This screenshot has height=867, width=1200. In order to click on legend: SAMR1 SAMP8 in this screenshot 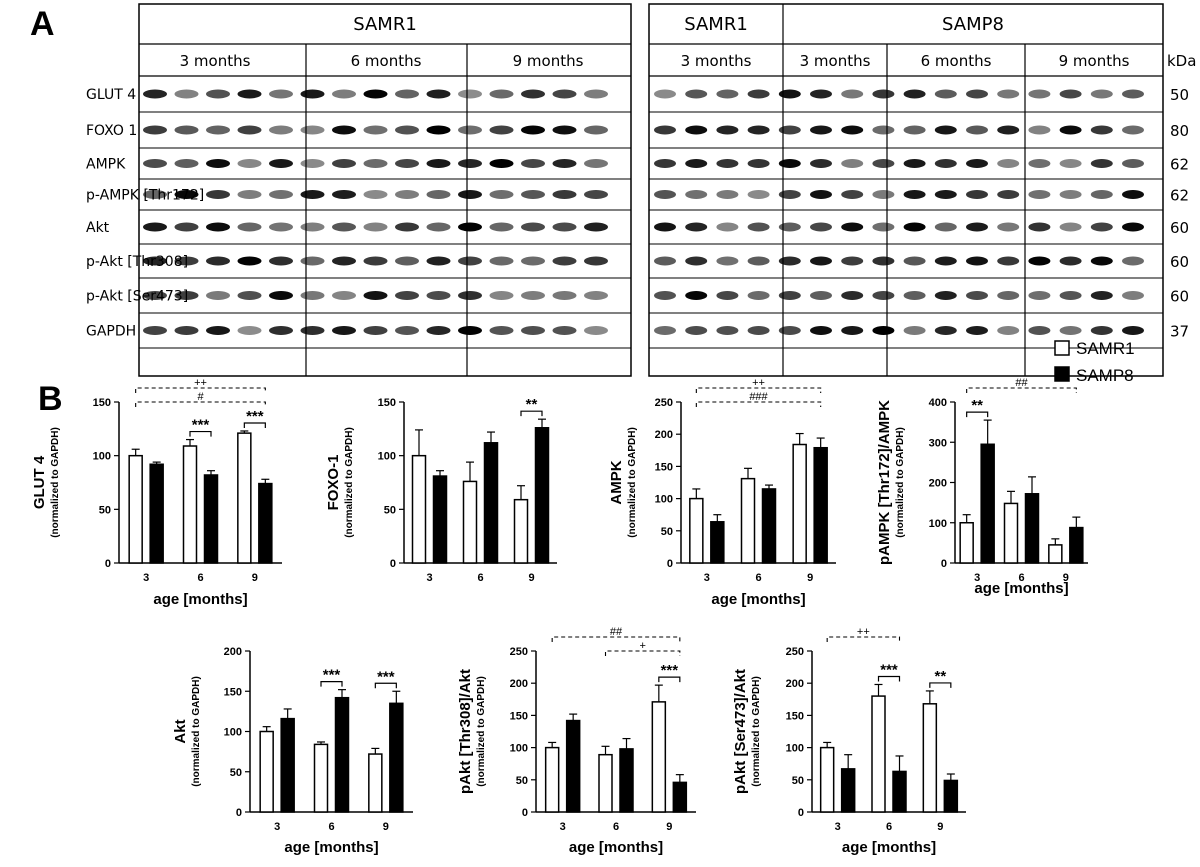, I will do `click(1094, 362)`.